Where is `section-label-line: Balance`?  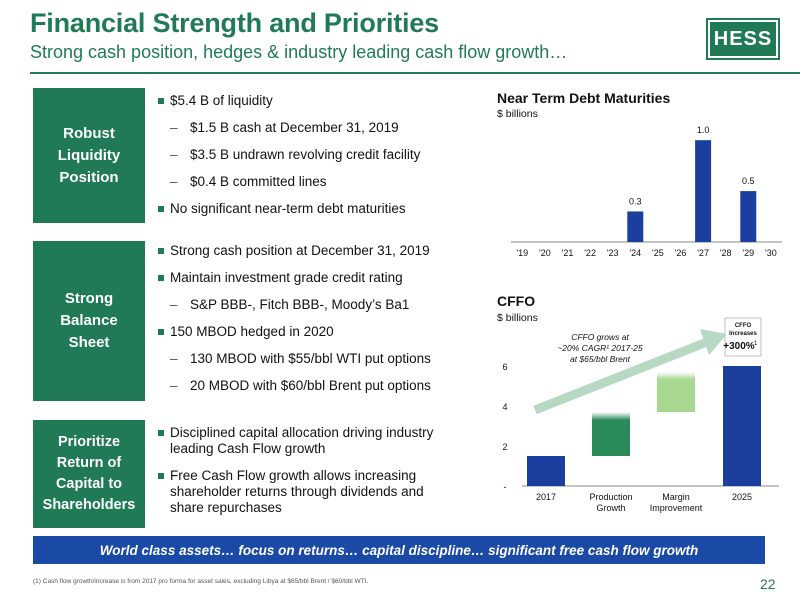 section-label-line: Balance is located at coordinates (89, 320).